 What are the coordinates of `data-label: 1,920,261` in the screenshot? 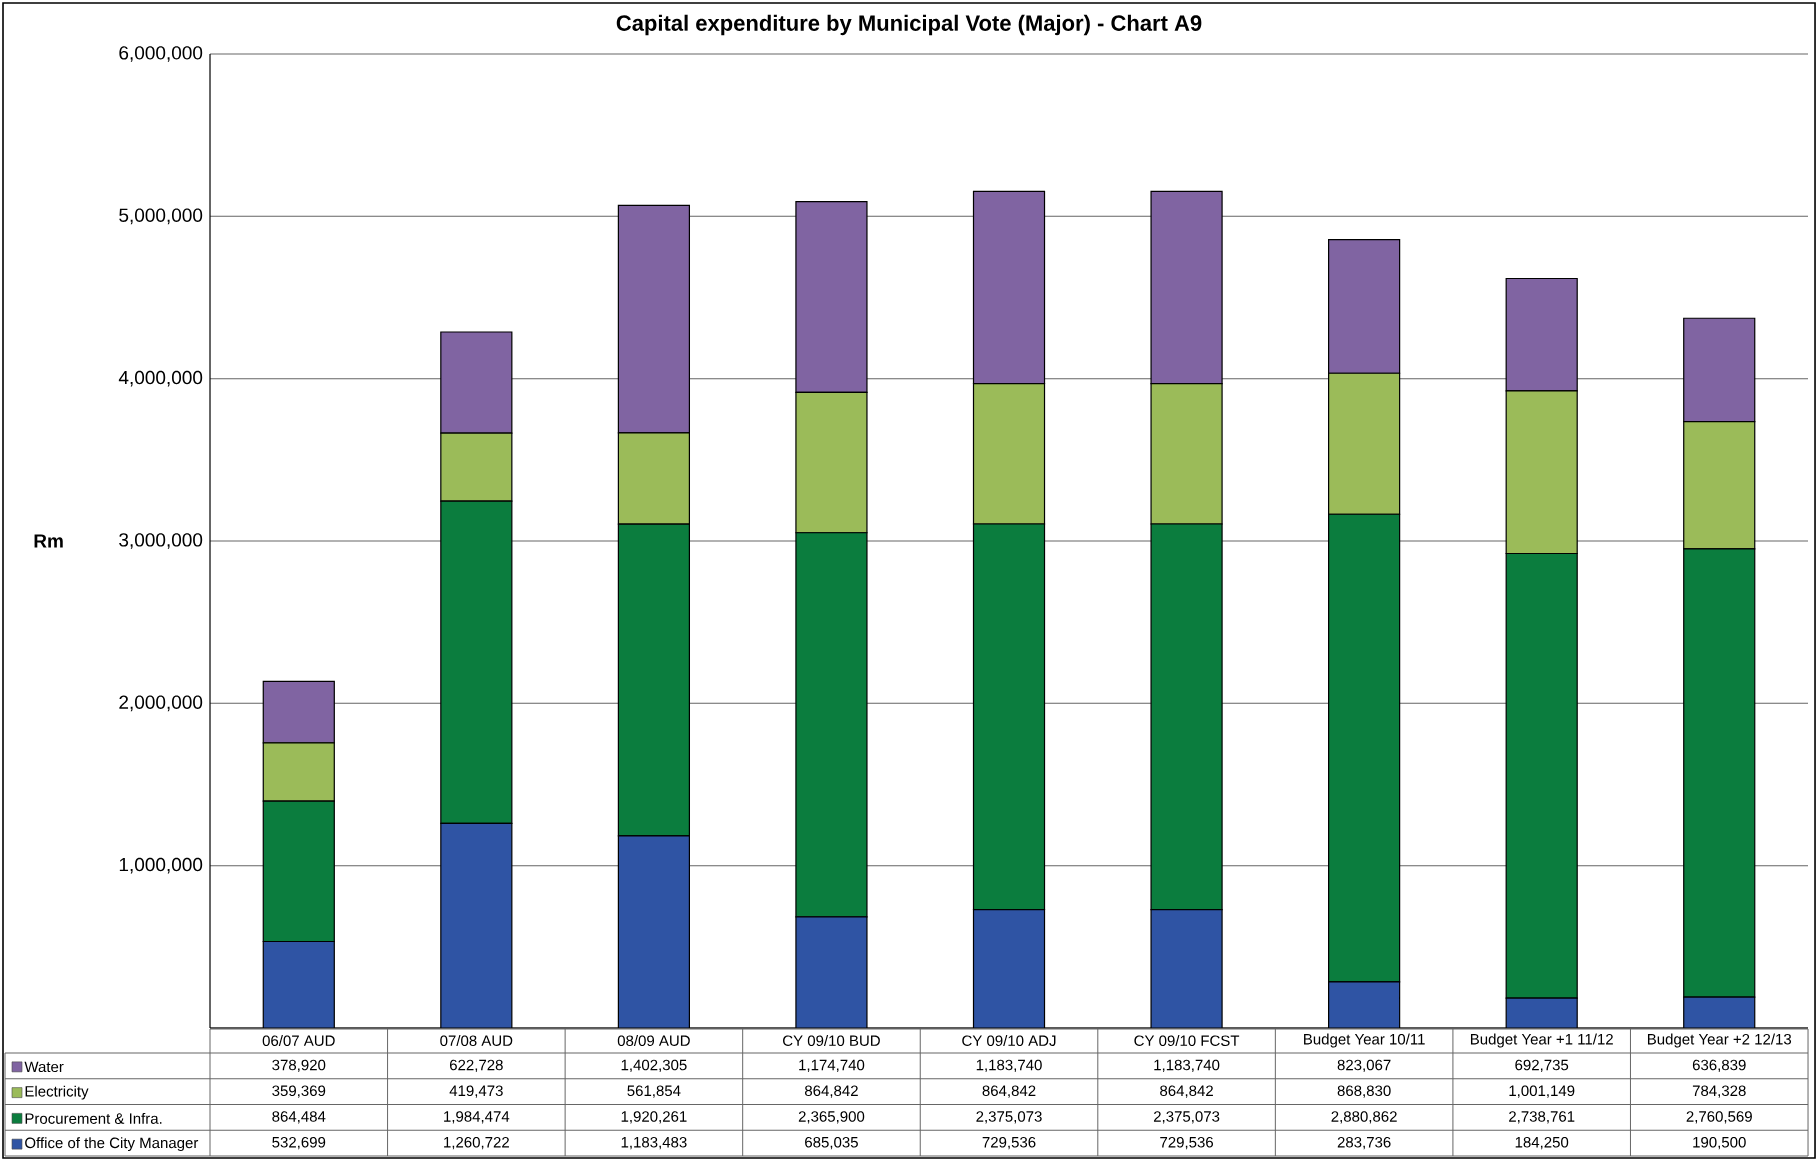 It's located at (654, 1117).